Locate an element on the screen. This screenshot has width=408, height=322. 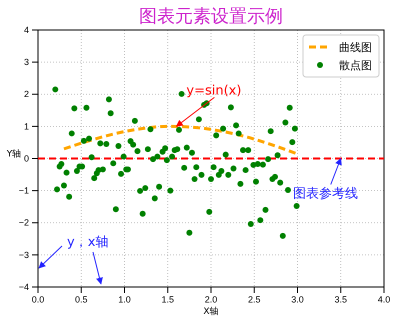
annotation: y=sin(x) is located at coordinates (214, 90).